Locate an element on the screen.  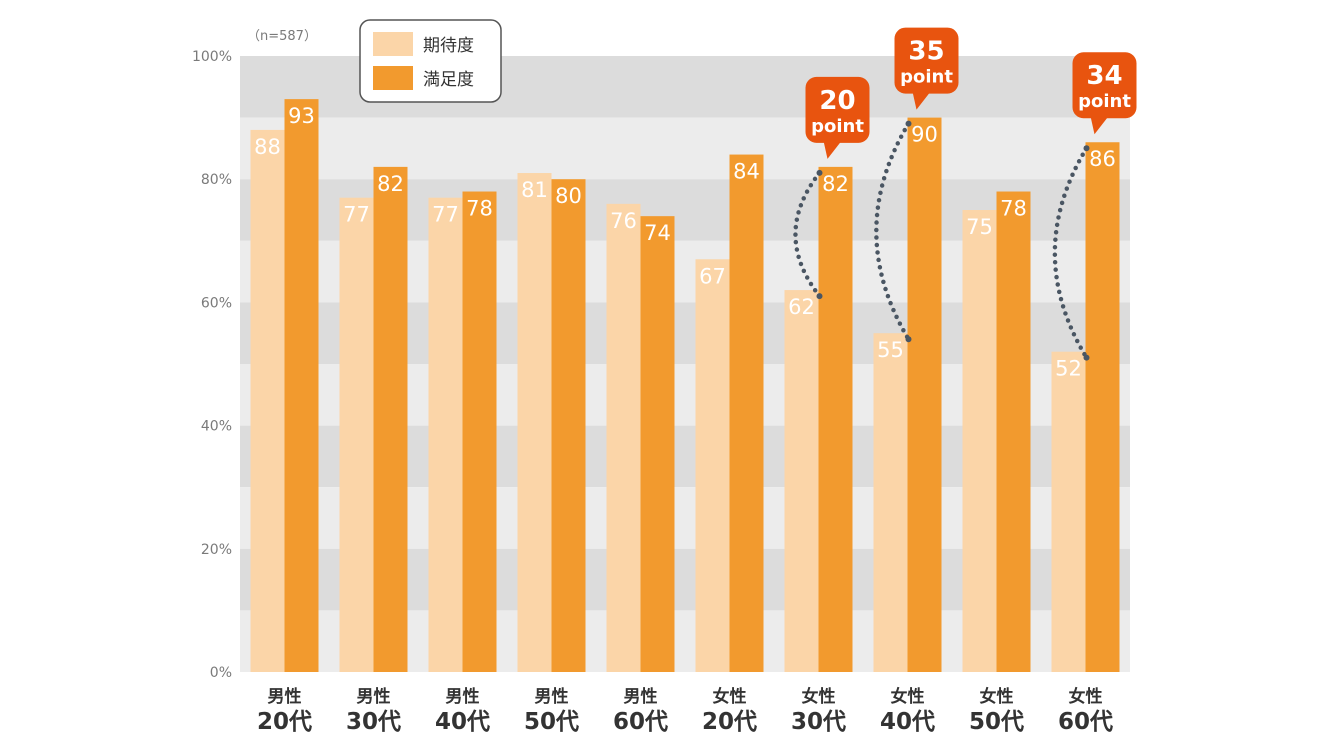
data-label: 55 is located at coordinates (890, 350).